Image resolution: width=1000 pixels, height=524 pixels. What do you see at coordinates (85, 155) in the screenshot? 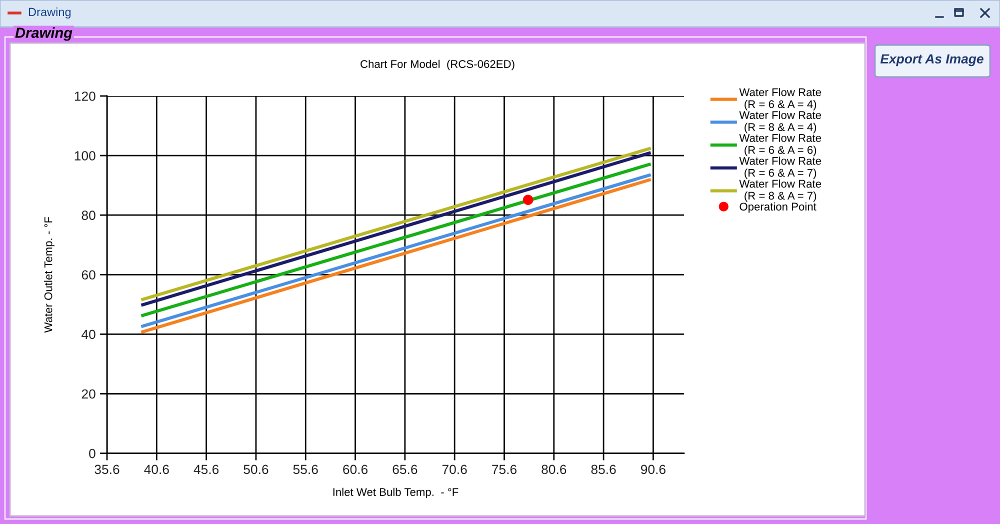
I see `y-tick-label: 100` at bounding box center [85, 155].